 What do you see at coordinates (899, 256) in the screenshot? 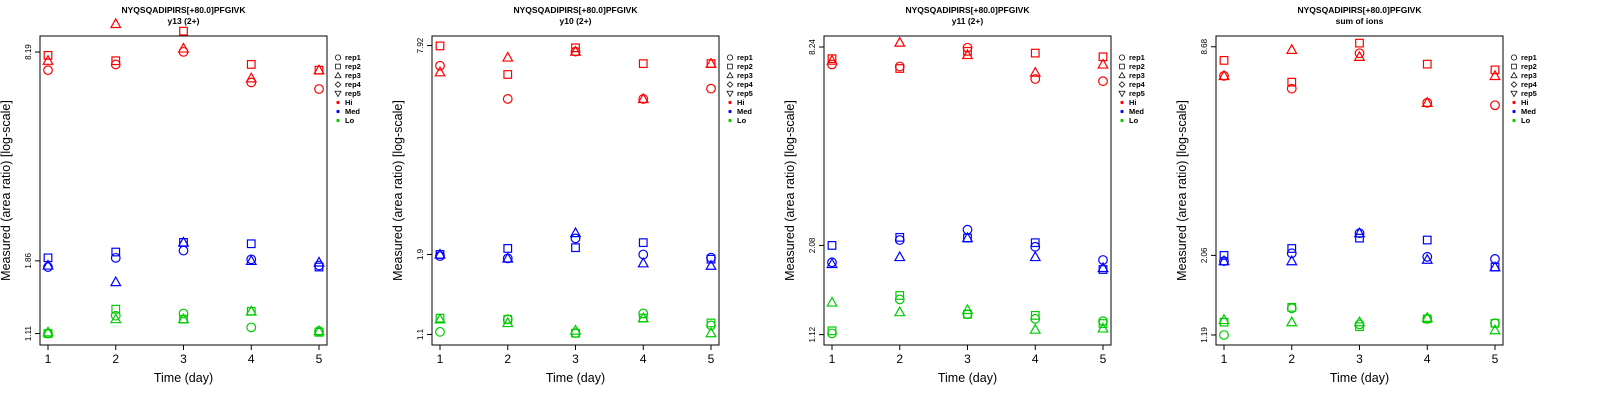
I see `point-med-rep3-day2` at bounding box center [899, 256].